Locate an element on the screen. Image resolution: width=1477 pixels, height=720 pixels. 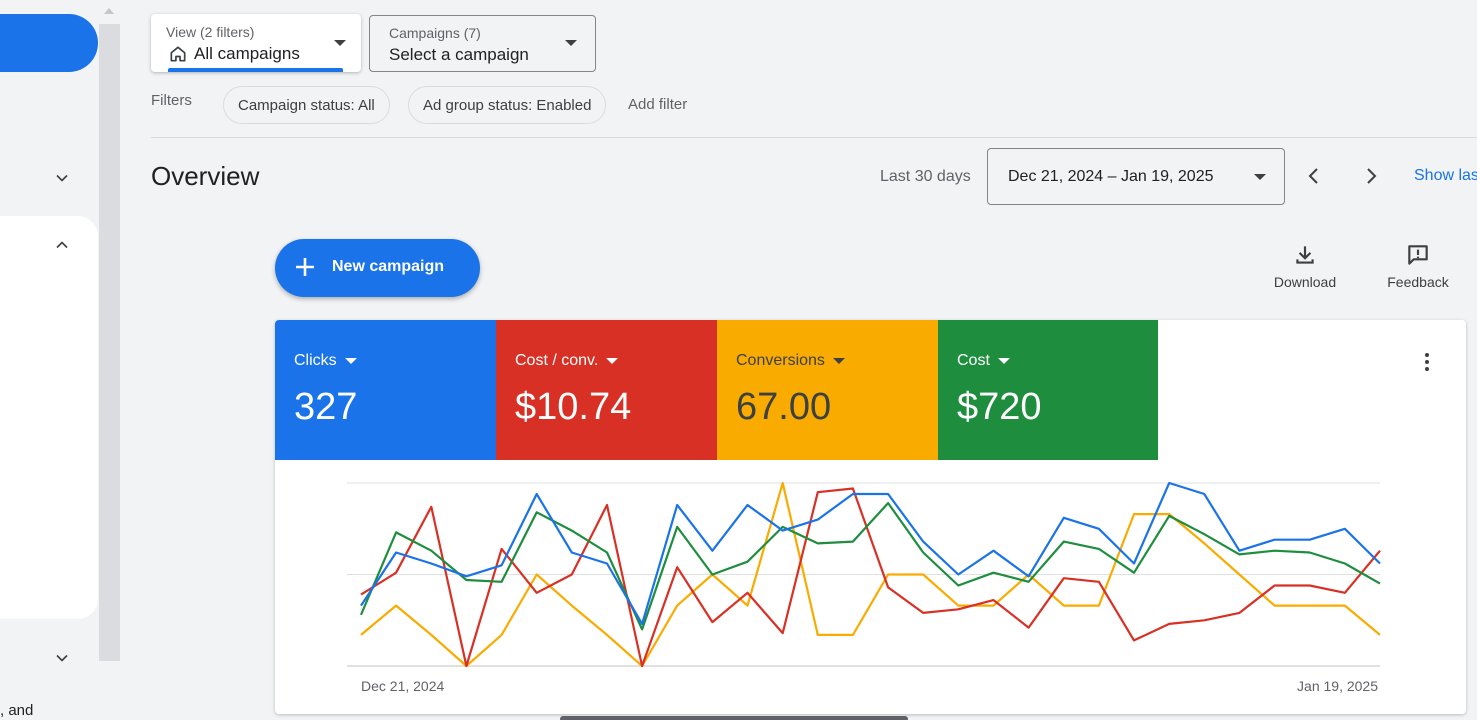
show-last-link: Show las is located at coordinates (1445, 175).